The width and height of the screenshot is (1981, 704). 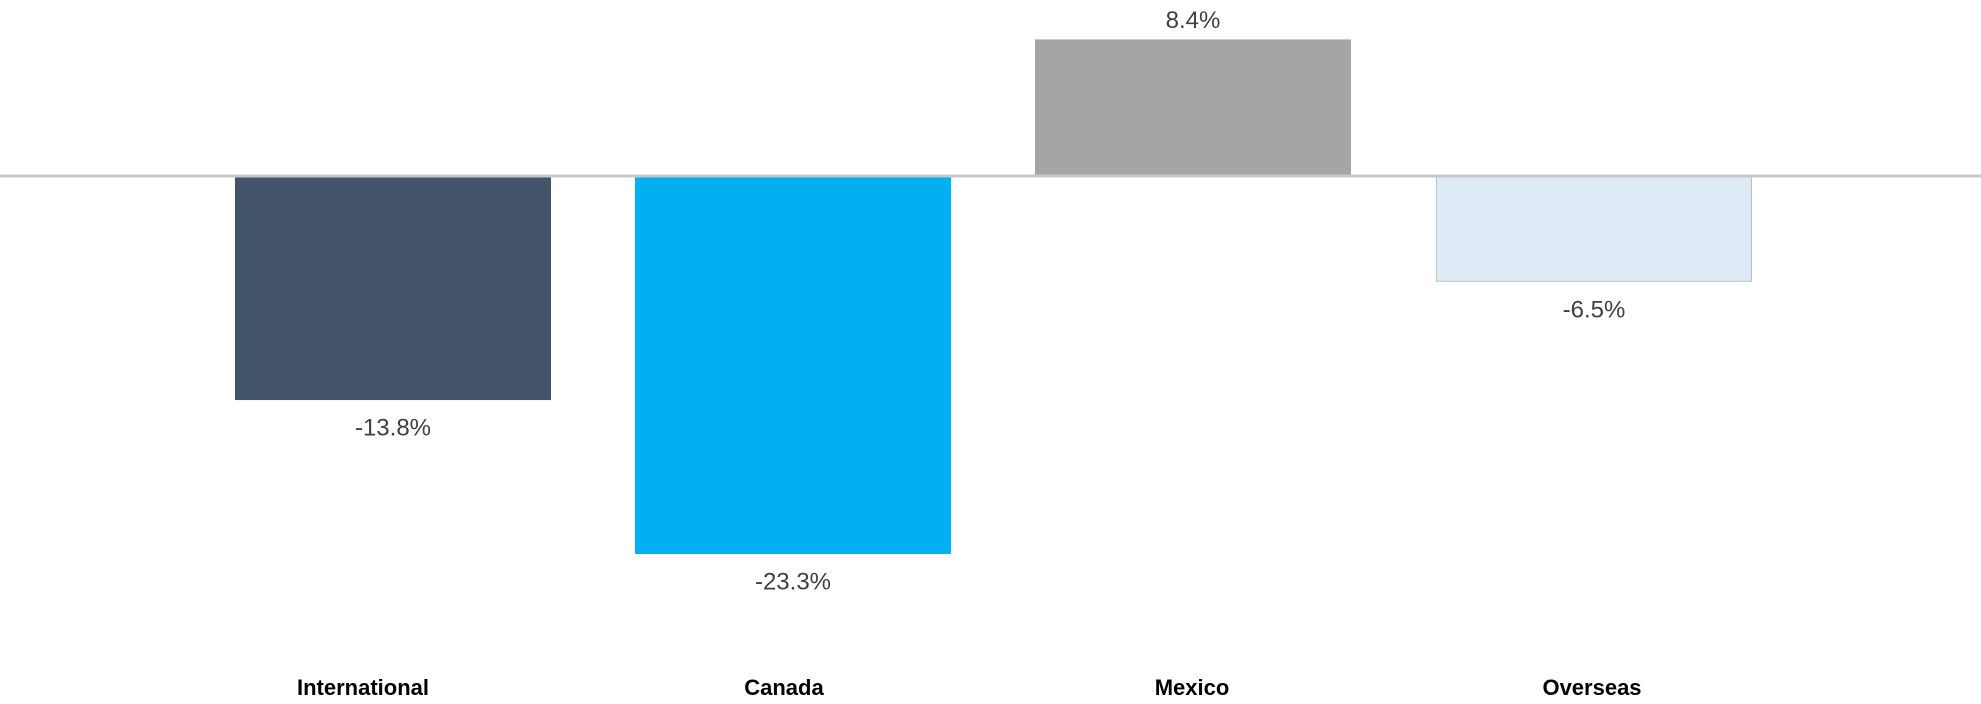 I want to click on bar-canada, so click(x=793, y=364).